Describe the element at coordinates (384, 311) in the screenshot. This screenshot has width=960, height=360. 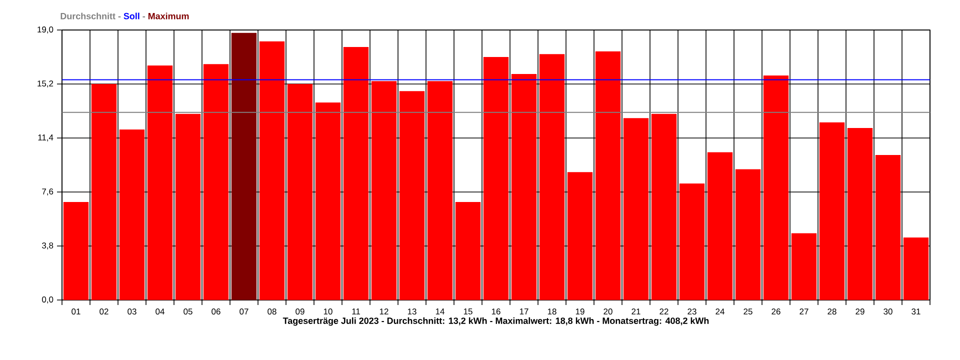
I see `x-tick-label: 12` at that location.